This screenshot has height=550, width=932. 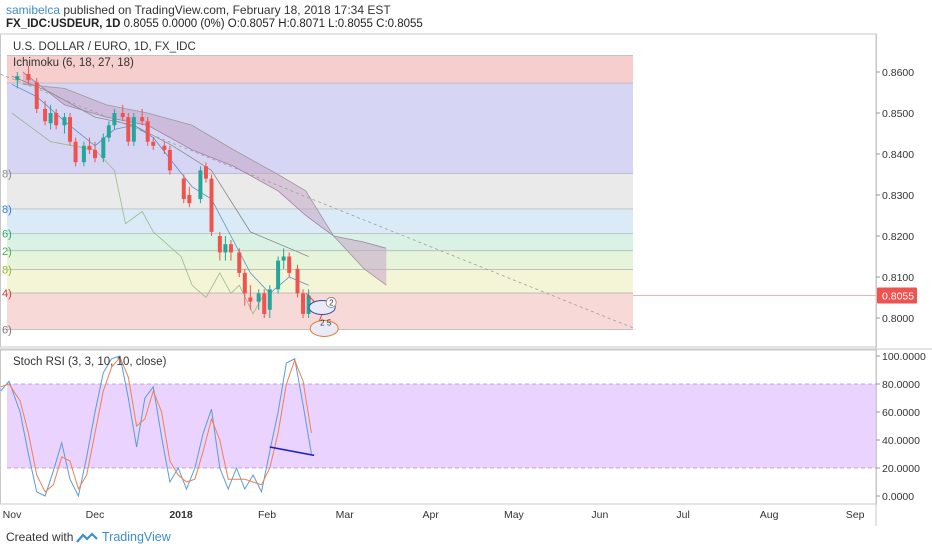 I want to click on time-tick-label: Sep, so click(x=855, y=515).